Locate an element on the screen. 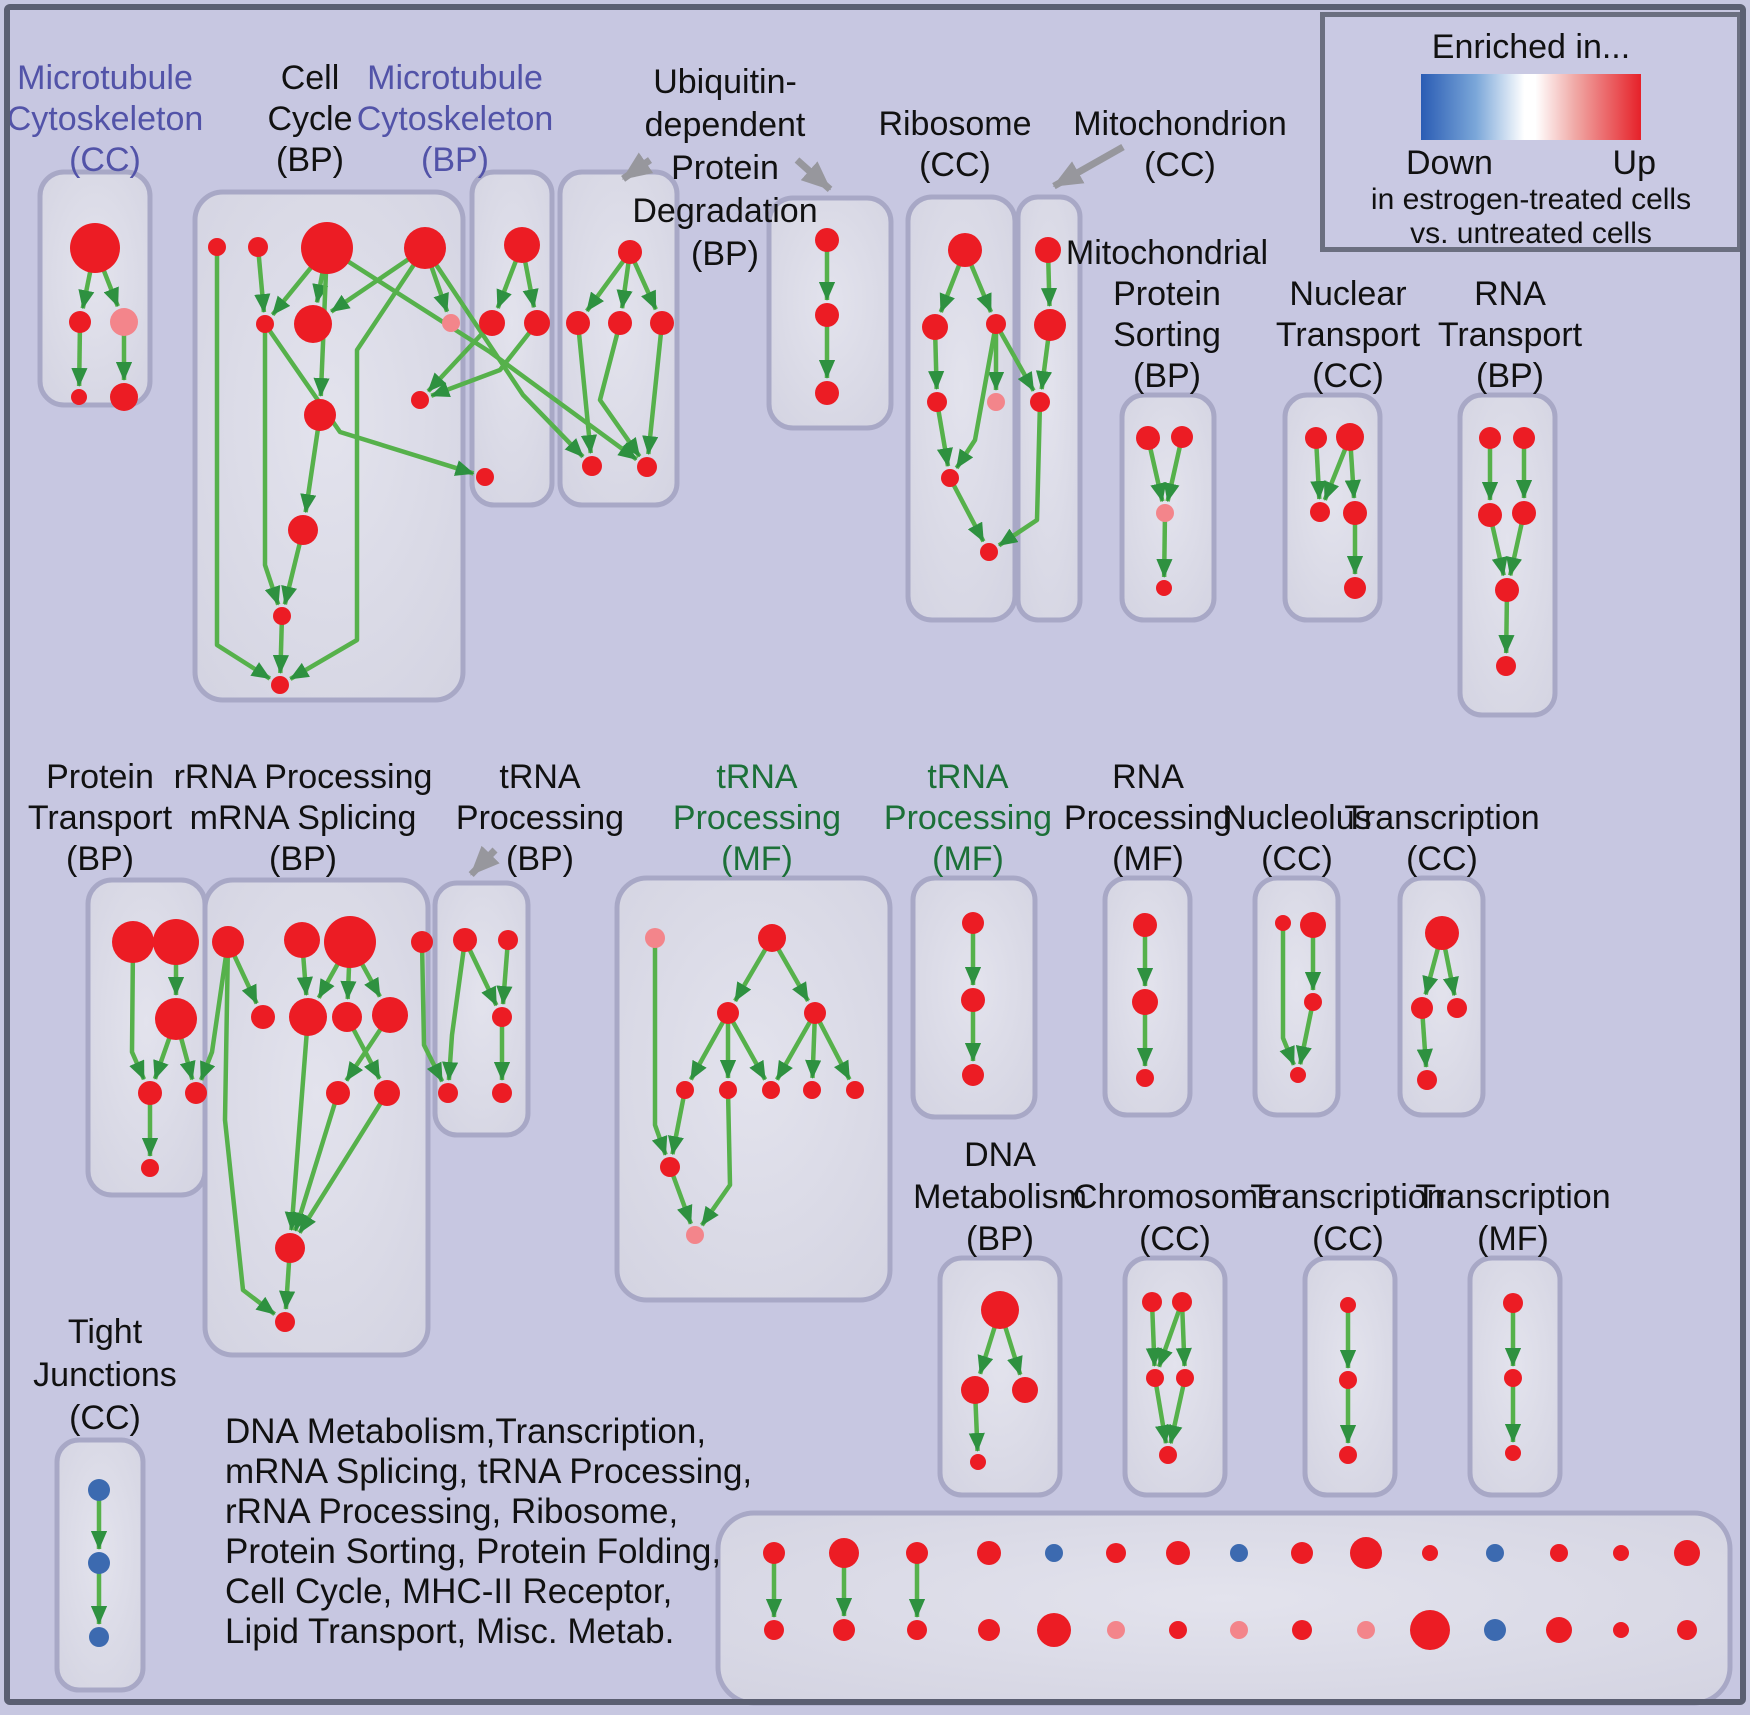 Image resolution: width=1750 pixels, height=1715 pixels. legend-endpoints: Down Up is located at coordinates (1531, 163).